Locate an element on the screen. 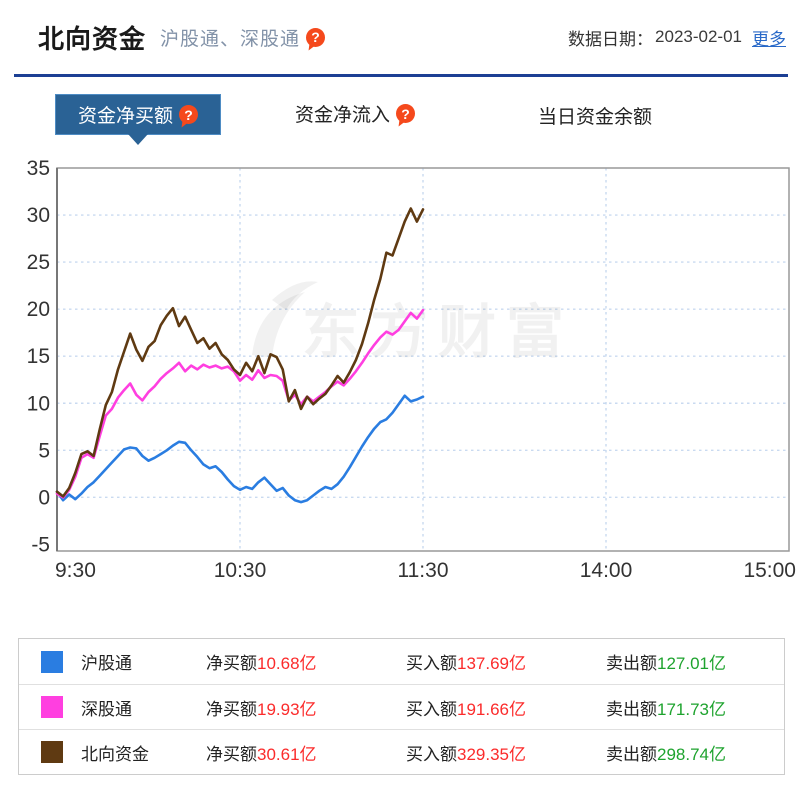 The height and width of the screenshot is (790, 800). net-buy-cell: 净买额10.68亿 is located at coordinates (261, 663).